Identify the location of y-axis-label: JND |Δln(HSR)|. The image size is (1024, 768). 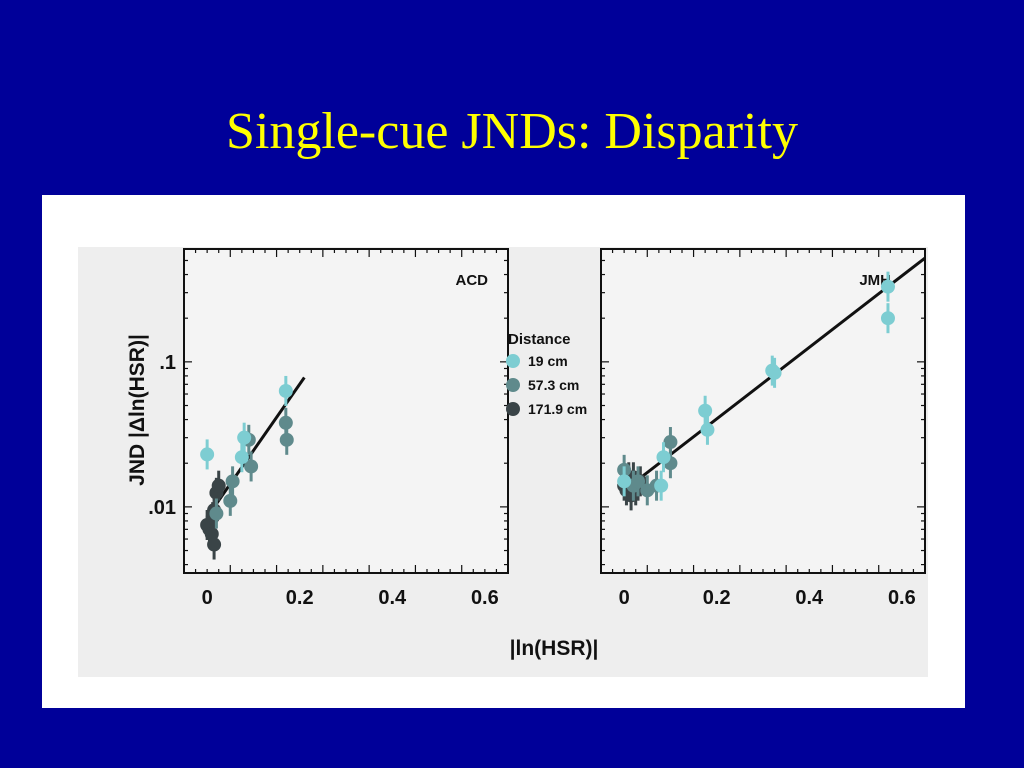
(137, 410).